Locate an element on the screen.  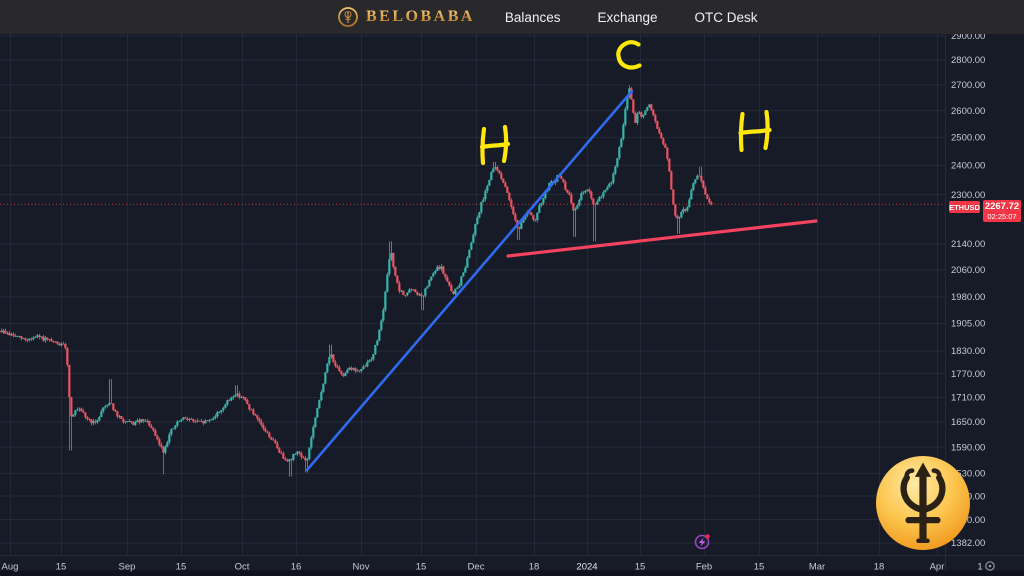
bar-countdown-timer: 02:25:07 is located at coordinates (1002, 216).